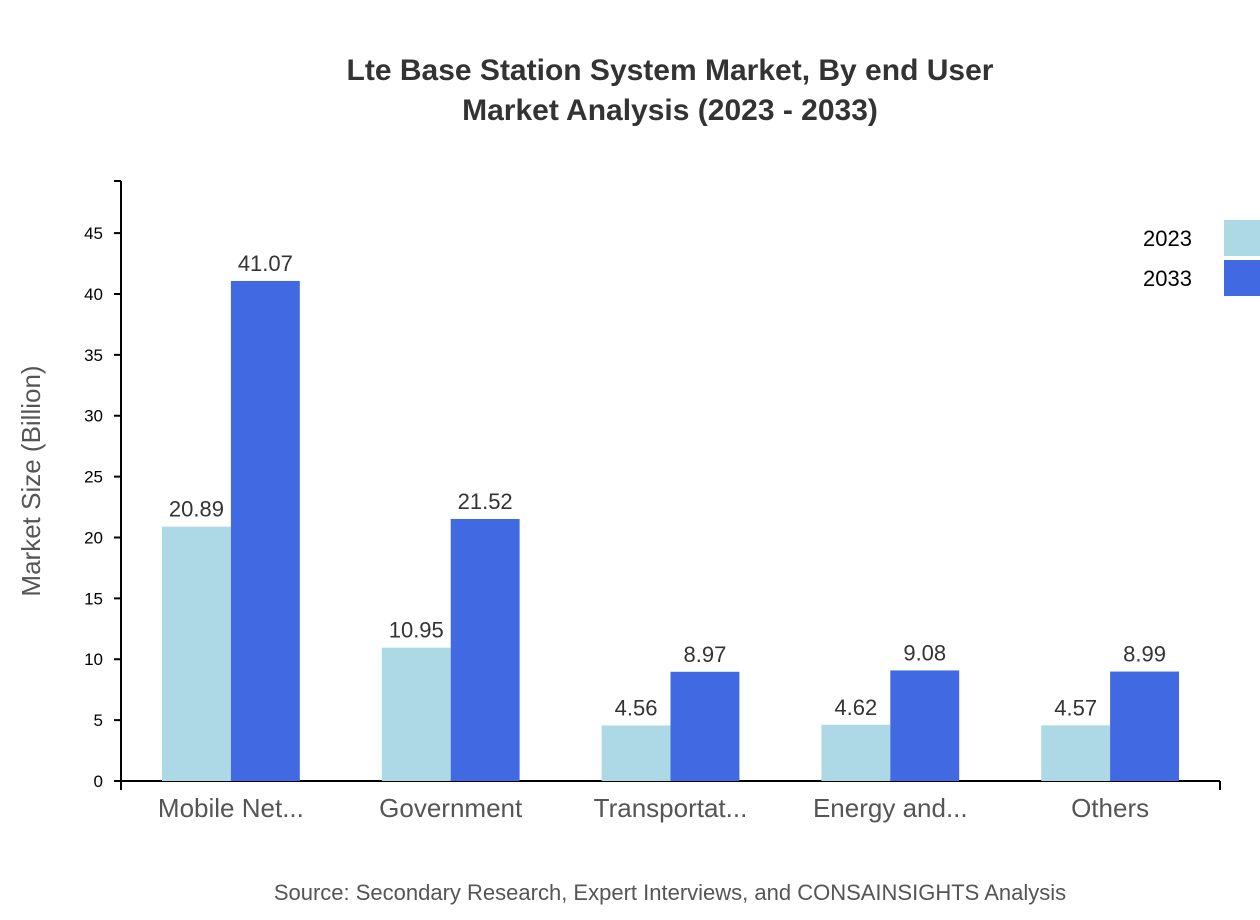  Describe the element at coordinates (196, 509) in the screenshot. I see `data-label: 20.89` at that location.